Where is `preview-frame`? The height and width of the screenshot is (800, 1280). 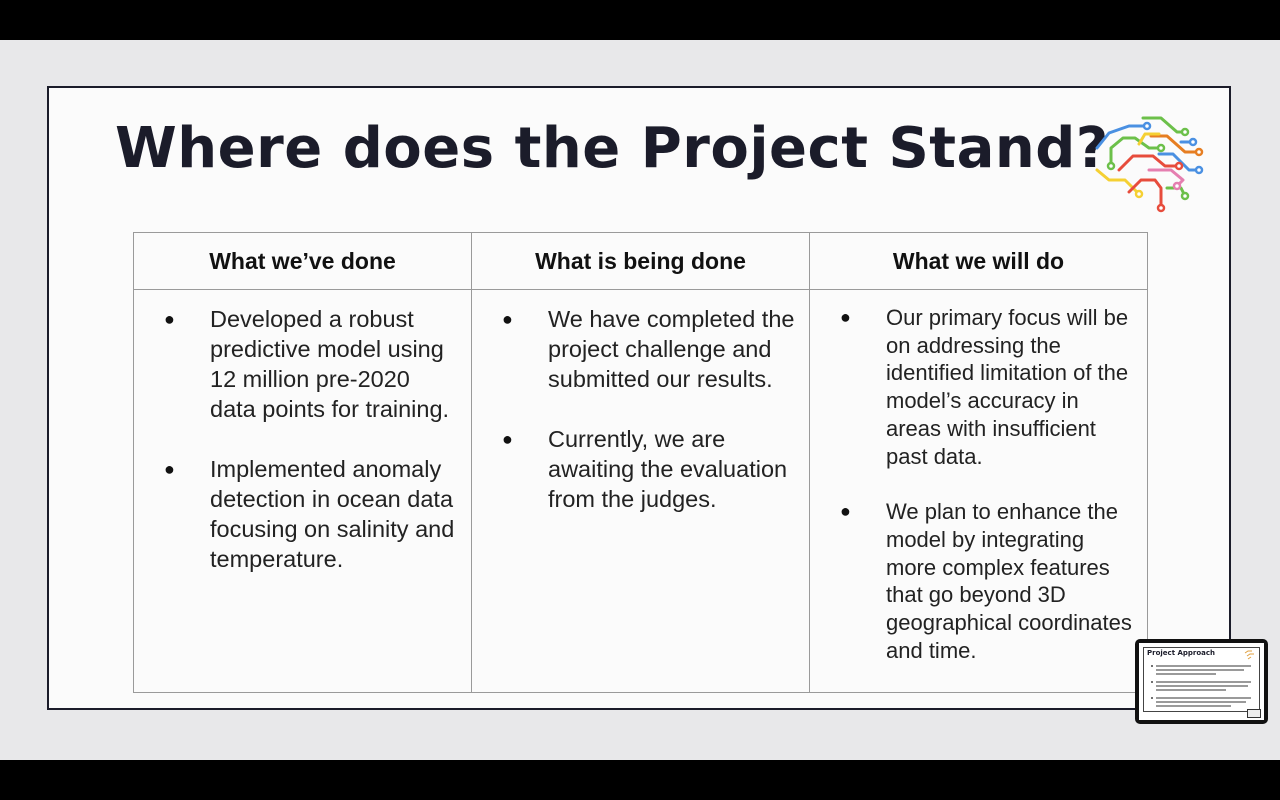
preview-frame is located at coordinates (1201, 679).